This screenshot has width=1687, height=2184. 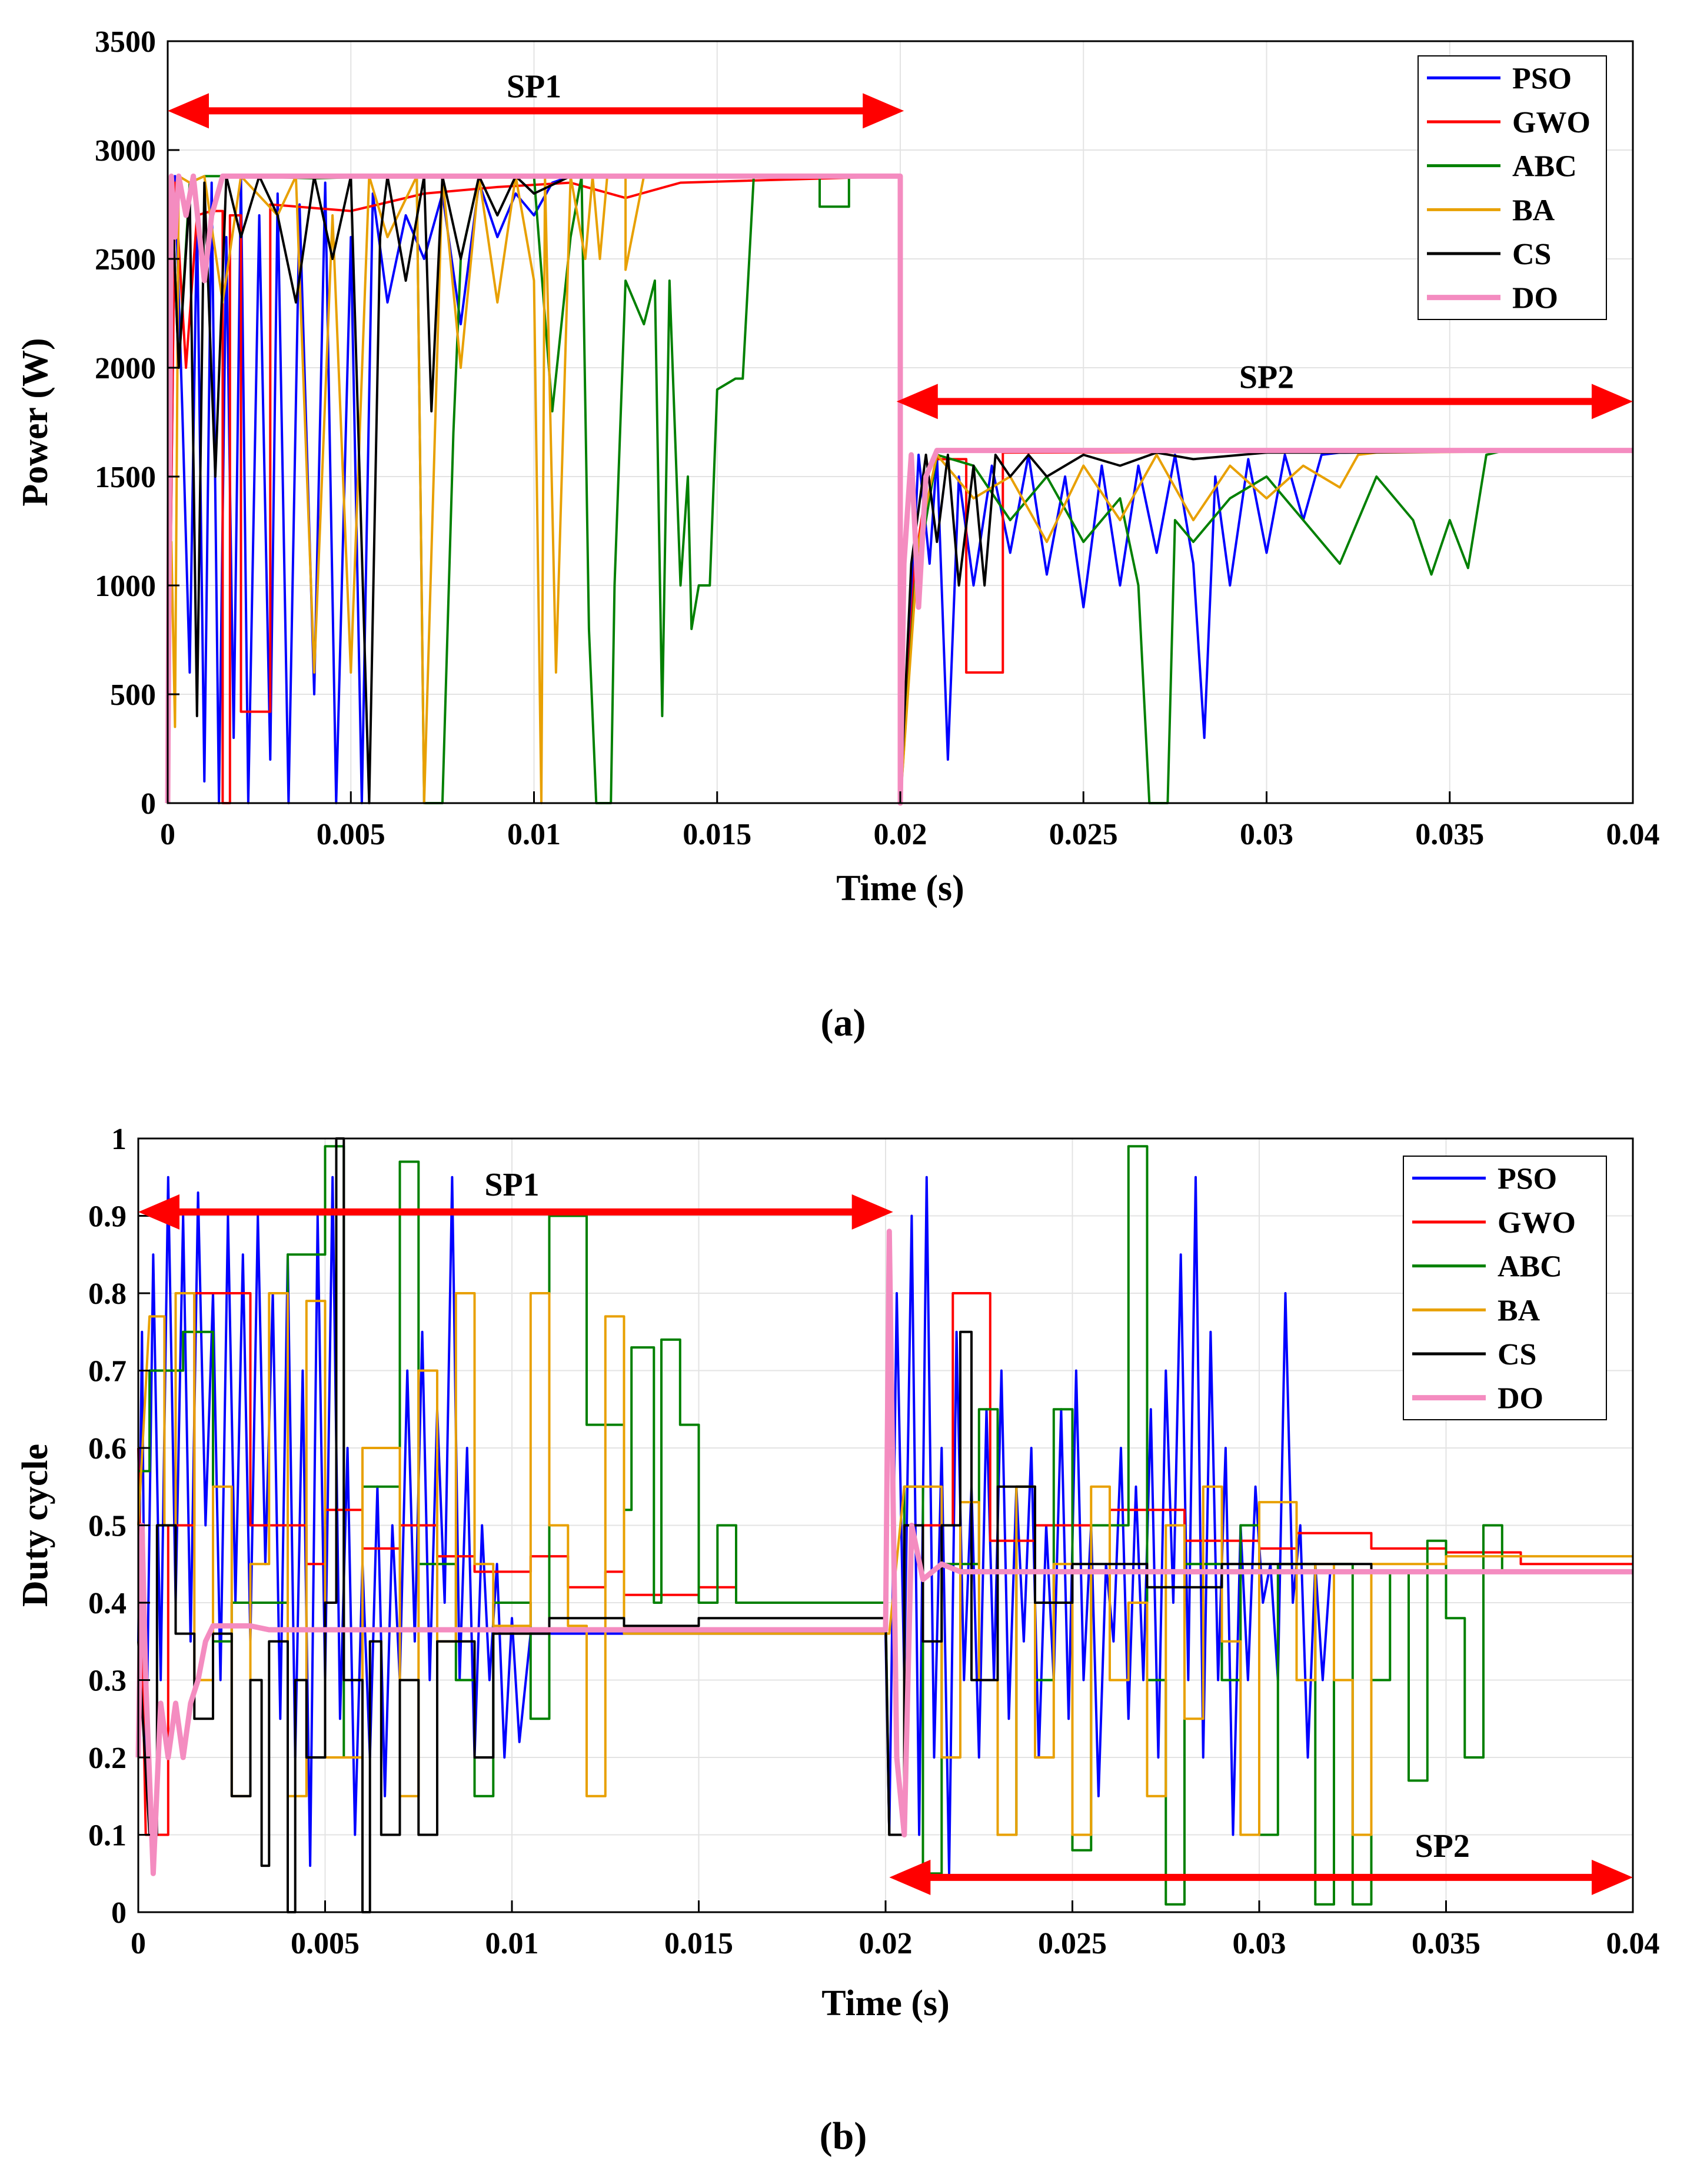 I want to click on y-tick-label: 0.8, so click(x=107, y=1294).